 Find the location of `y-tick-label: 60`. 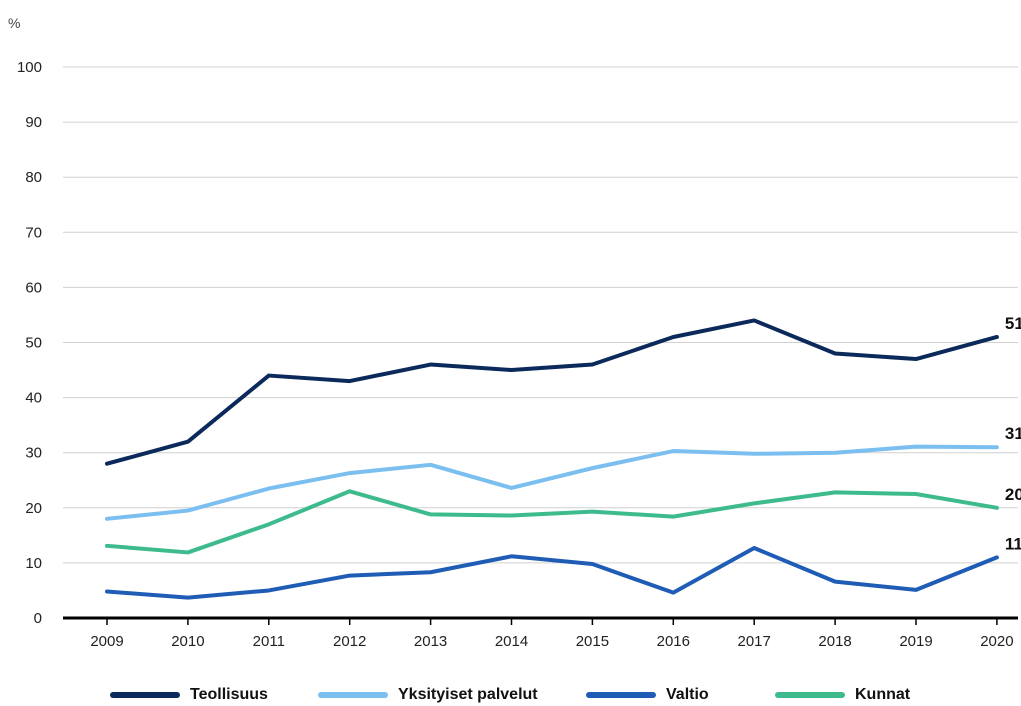

y-tick-label: 60 is located at coordinates (33, 287).